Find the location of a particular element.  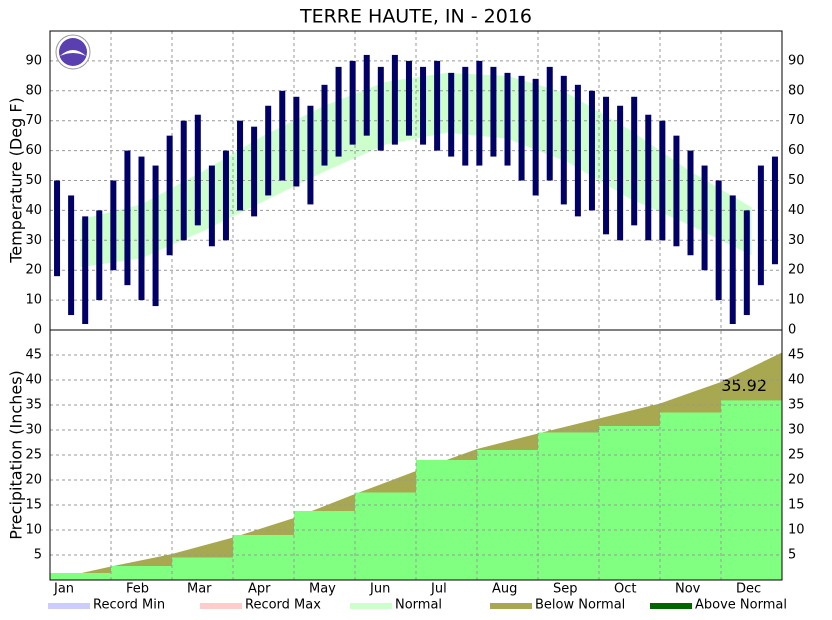

y-tick-label: 45 is located at coordinates (33, 355).